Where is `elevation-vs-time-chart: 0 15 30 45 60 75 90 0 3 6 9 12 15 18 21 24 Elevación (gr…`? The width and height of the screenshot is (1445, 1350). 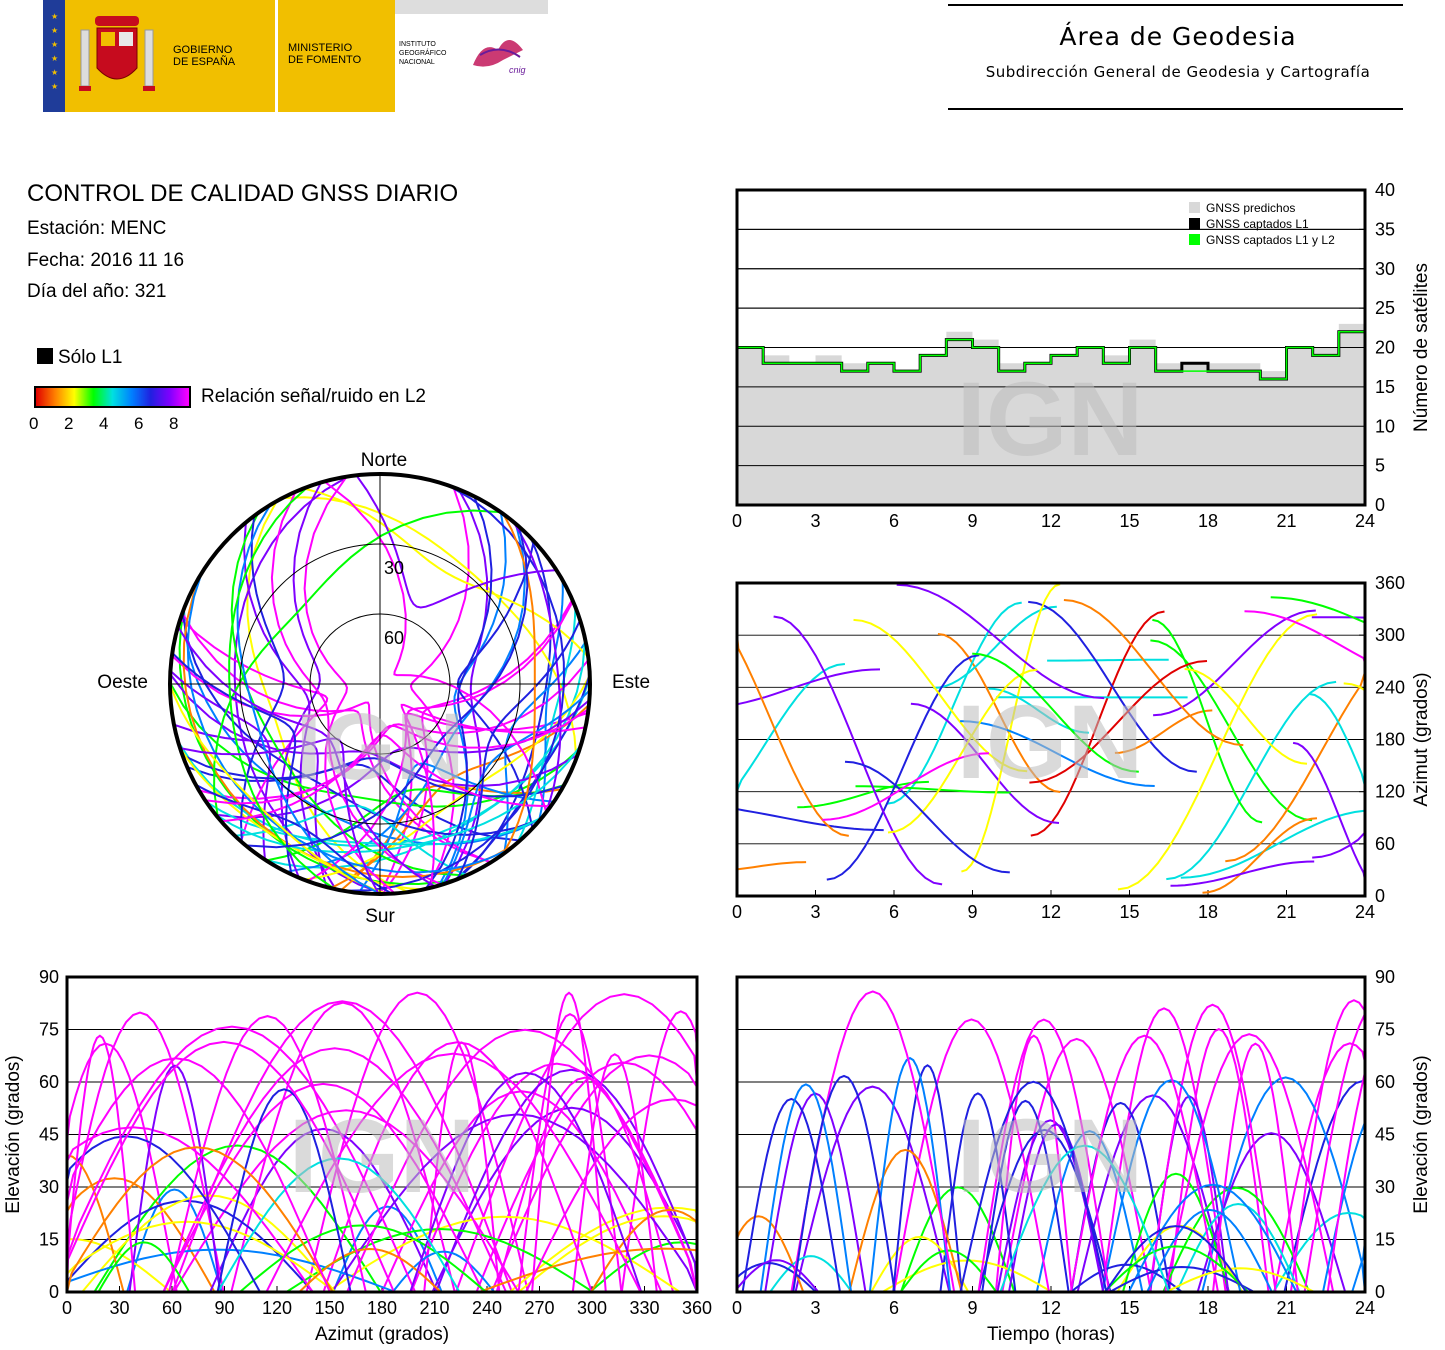 elevation-vs-time-chart: 0 15 30 45 60 75 90 0 3 6 9 12 15 18 21 24 Elevación (gr… is located at coordinates (1082, 1156).